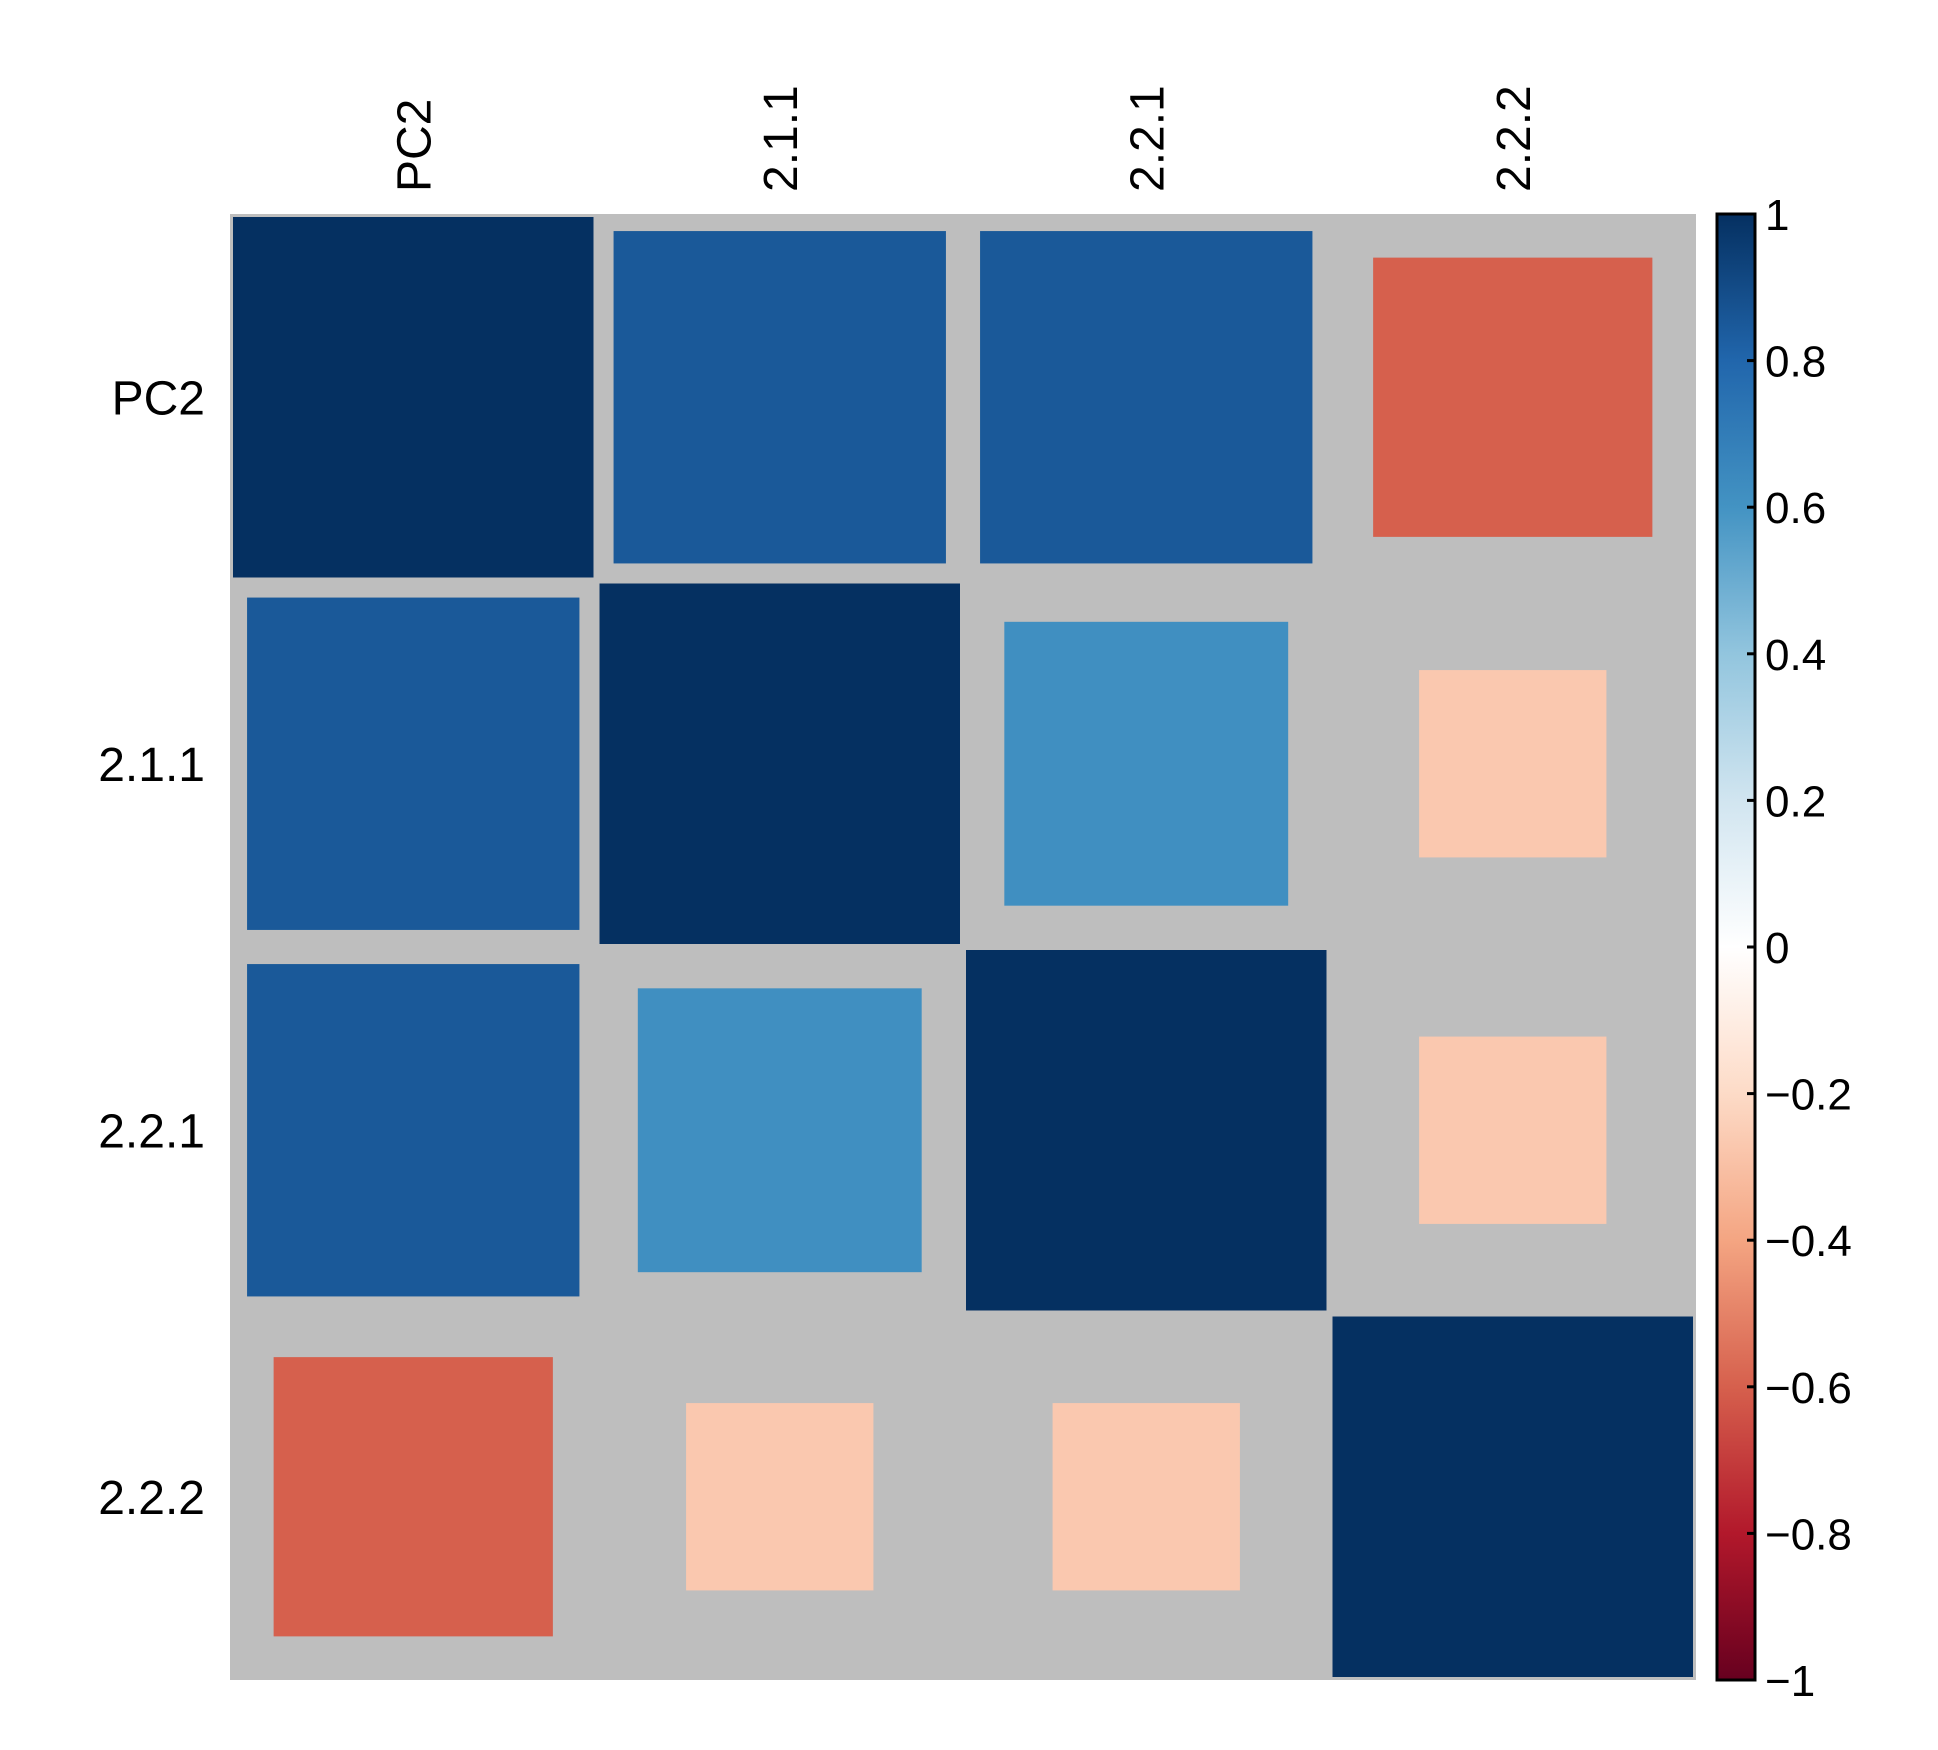 The image size is (1938, 1750). What do you see at coordinates (779, 397) in the screenshot?
I see `cell-PC2-2.1.1` at bounding box center [779, 397].